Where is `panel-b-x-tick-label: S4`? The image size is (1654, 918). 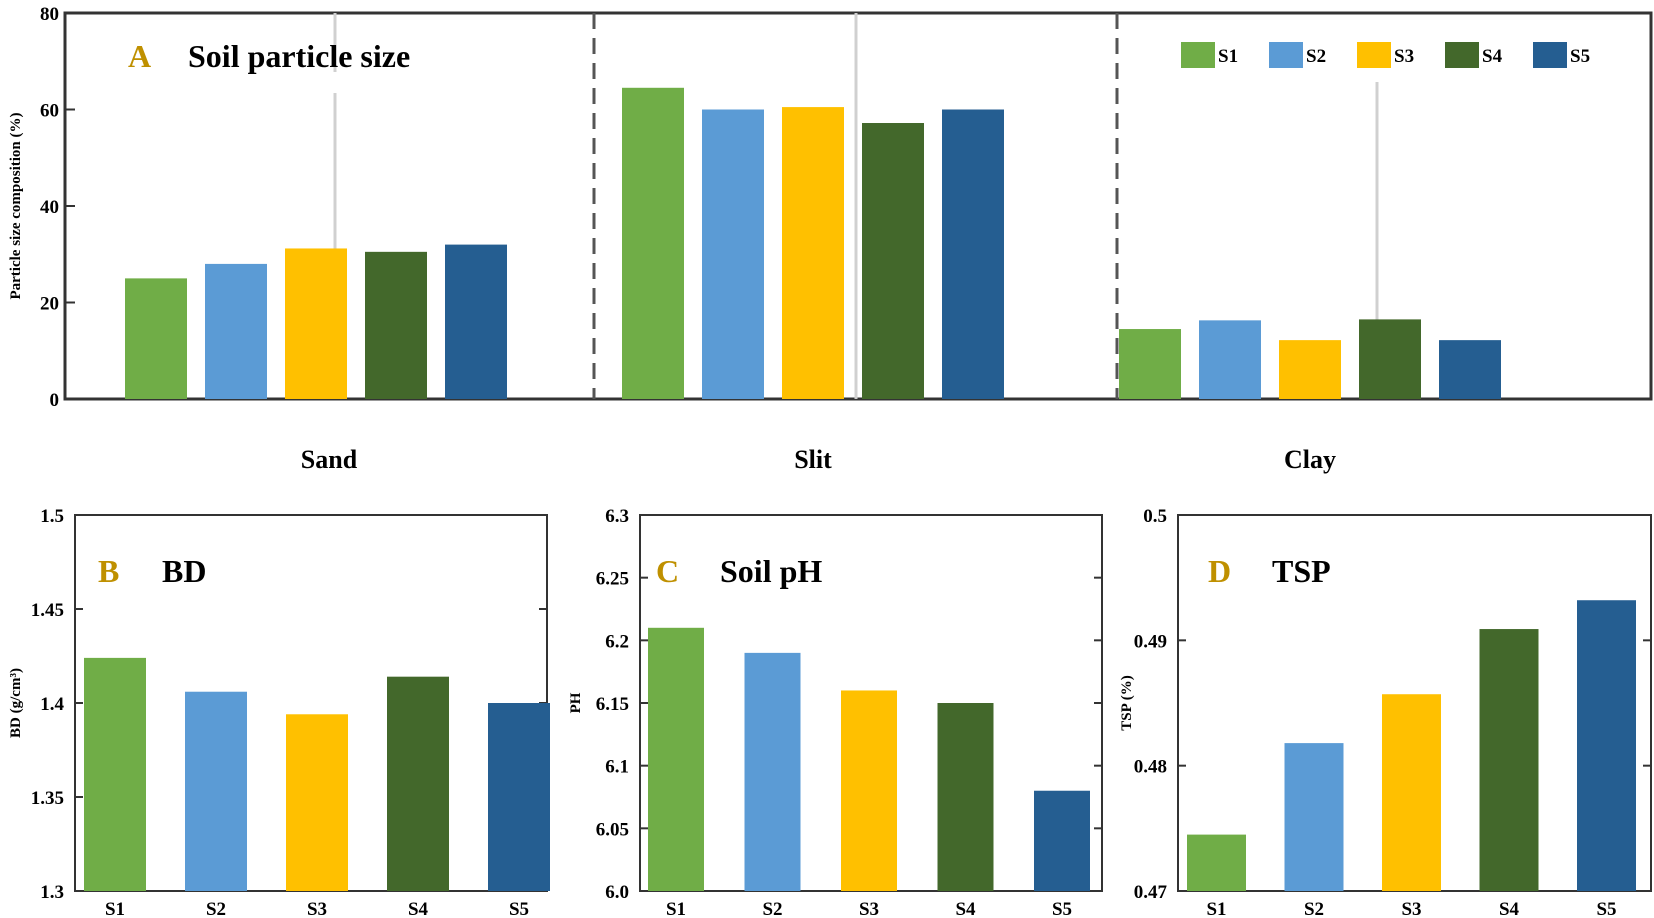
panel-b-x-tick-label: S4 is located at coordinates (418, 908).